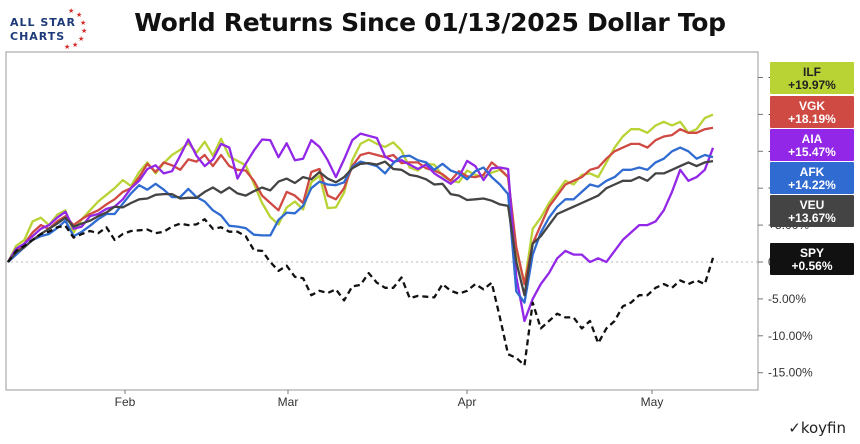 This screenshot has width=860, height=444. I want to click on brand-name: koyfin, so click(823, 428).